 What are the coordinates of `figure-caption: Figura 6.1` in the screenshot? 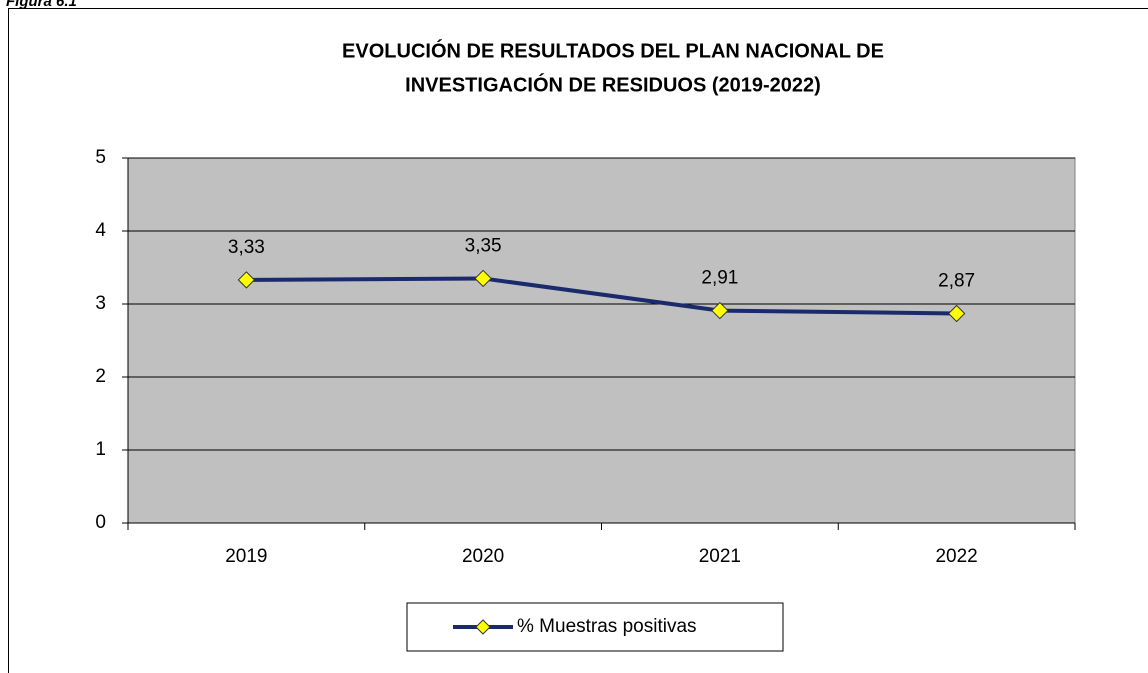 It's located at (41, 5).